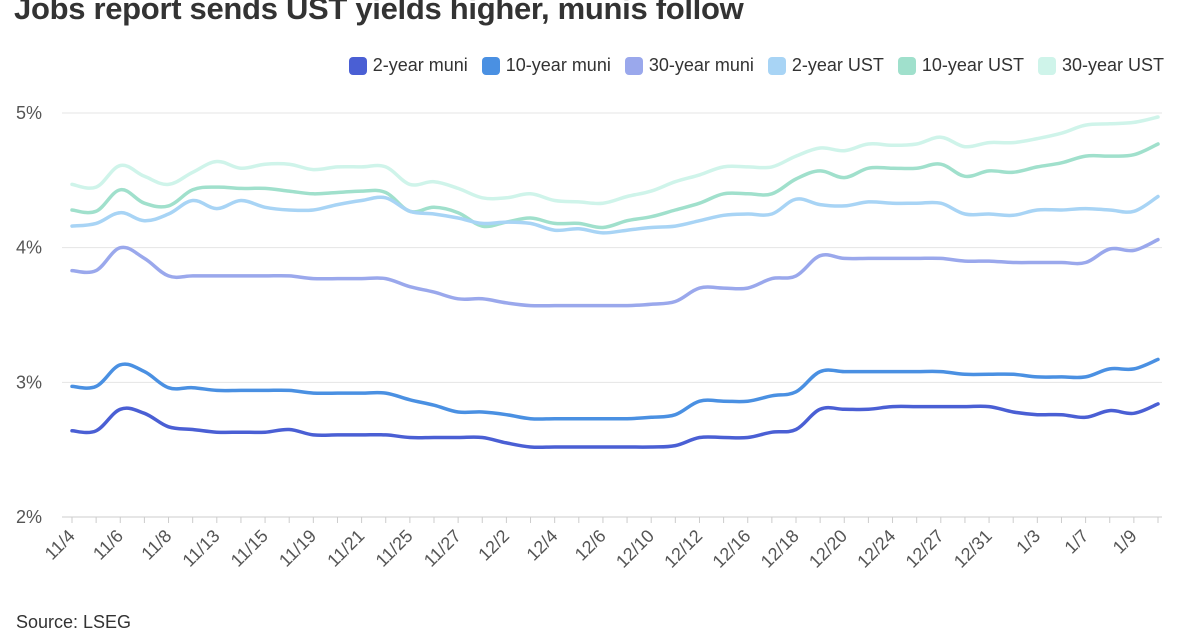 The image size is (1200, 633). Describe the element at coordinates (615, 214) in the screenshot. I see `series-line-2-year-ust` at that location.